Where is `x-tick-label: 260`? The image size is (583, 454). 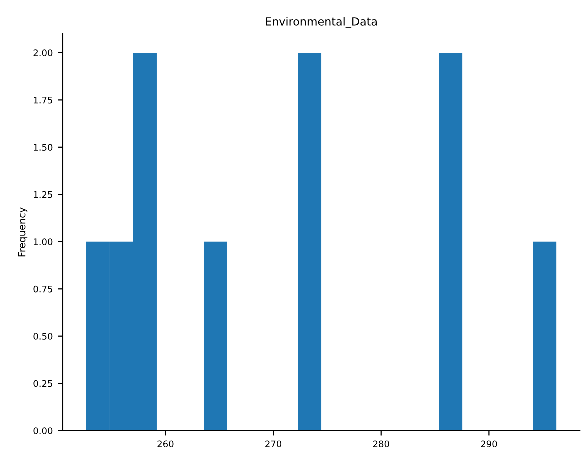
x-tick-label: 260 is located at coordinates (166, 444).